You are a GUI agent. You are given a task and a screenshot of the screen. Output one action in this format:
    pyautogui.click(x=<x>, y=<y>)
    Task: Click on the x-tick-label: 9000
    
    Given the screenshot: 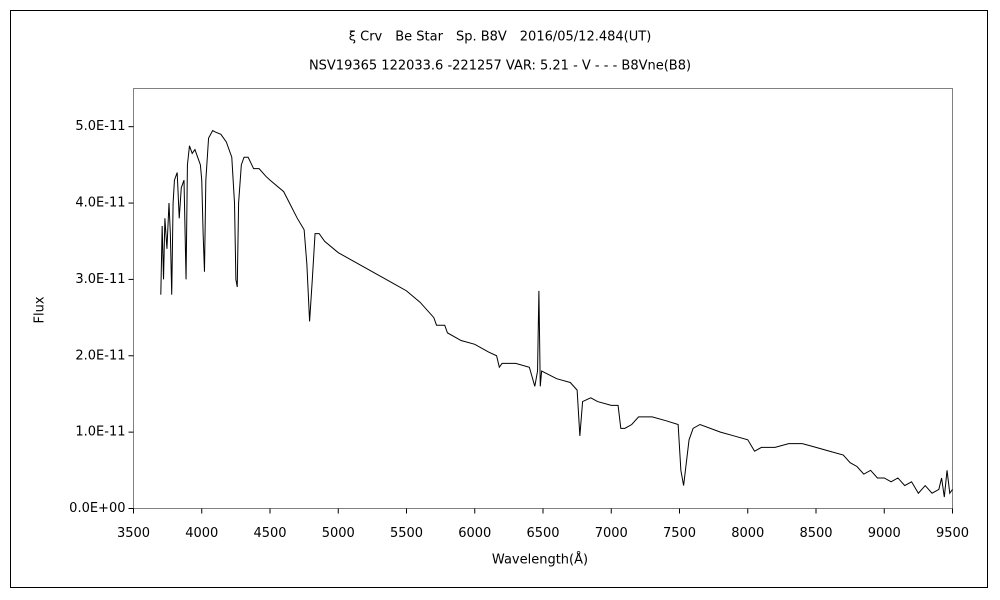 What is the action you would take?
    pyautogui.click(x=884, y=533)
    